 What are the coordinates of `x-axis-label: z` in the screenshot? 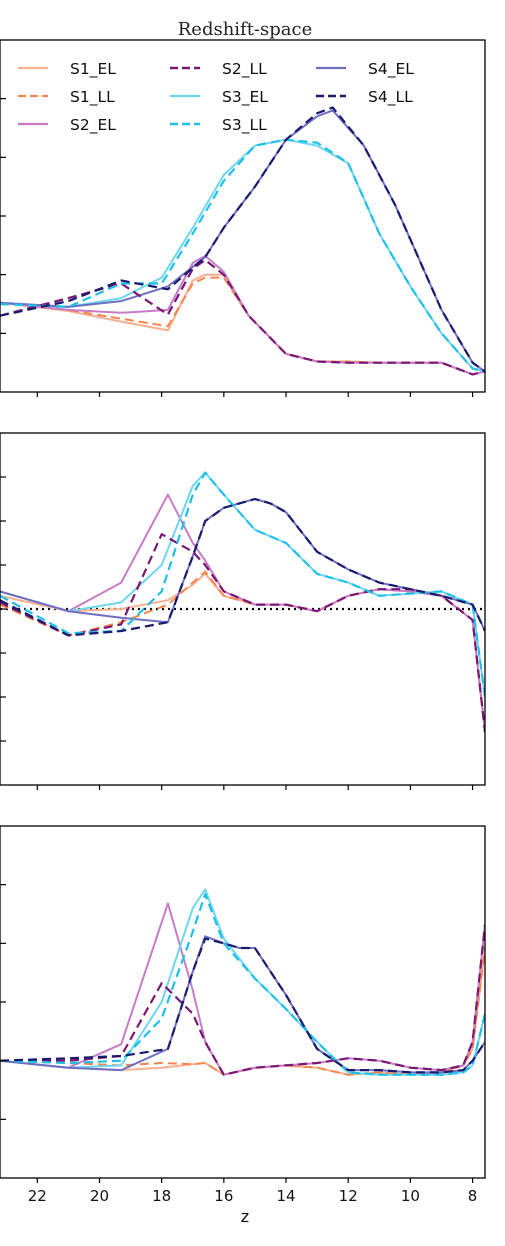 It's located at (245, 1216).